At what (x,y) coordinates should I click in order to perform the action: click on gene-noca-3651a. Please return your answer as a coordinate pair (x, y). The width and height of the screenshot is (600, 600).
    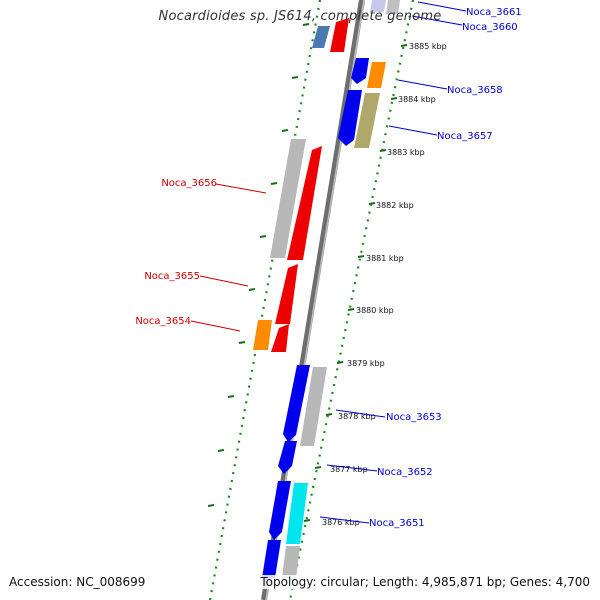
    Looking at the image, I should click on (280, 510).